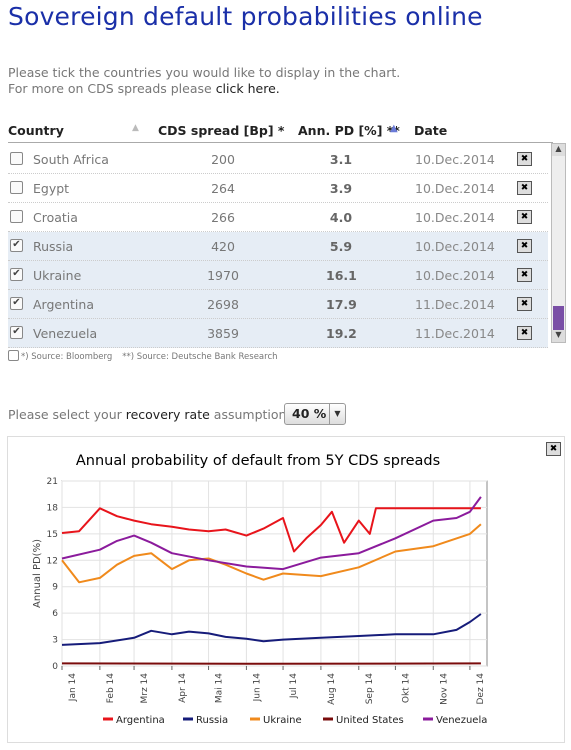 This screenshot has height=750, width=571. I want to click on table-row: Egypt 264 3.9 10.Dec.2014 ✖, so click(278, 188).